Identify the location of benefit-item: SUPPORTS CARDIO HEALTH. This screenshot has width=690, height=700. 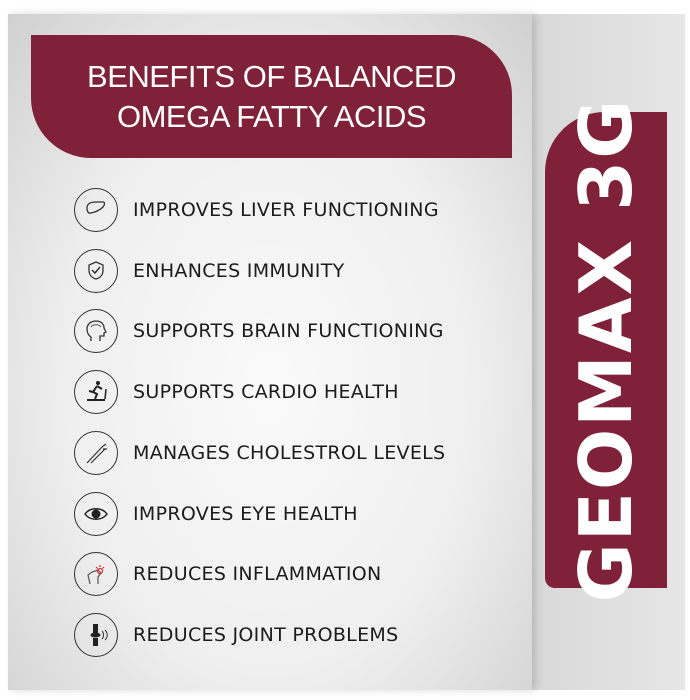
(236, 392).